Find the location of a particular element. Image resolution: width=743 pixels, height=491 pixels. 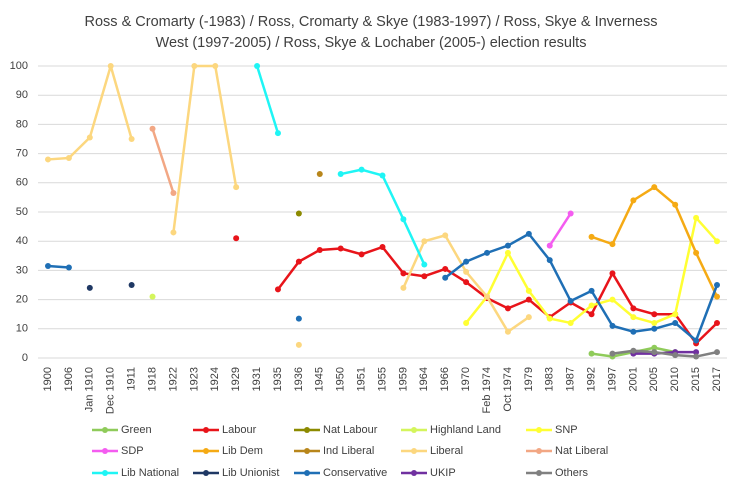

x-tick-label: 1911 is located at coordinates (132, 379).